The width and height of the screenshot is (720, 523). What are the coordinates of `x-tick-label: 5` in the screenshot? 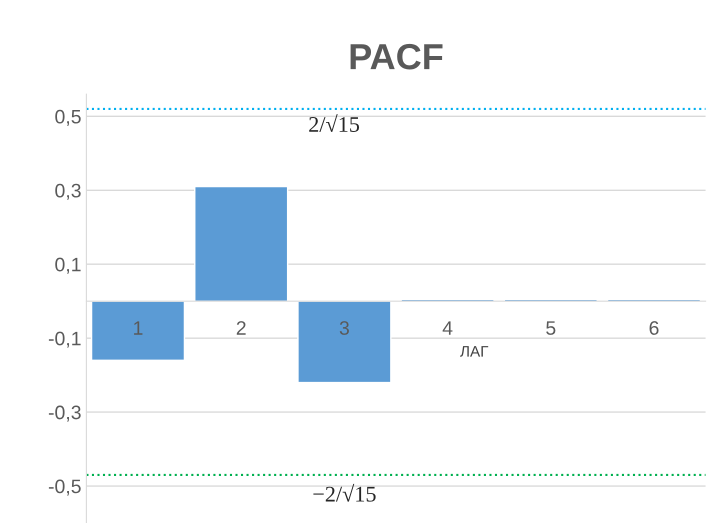 It's located at (551, 328).